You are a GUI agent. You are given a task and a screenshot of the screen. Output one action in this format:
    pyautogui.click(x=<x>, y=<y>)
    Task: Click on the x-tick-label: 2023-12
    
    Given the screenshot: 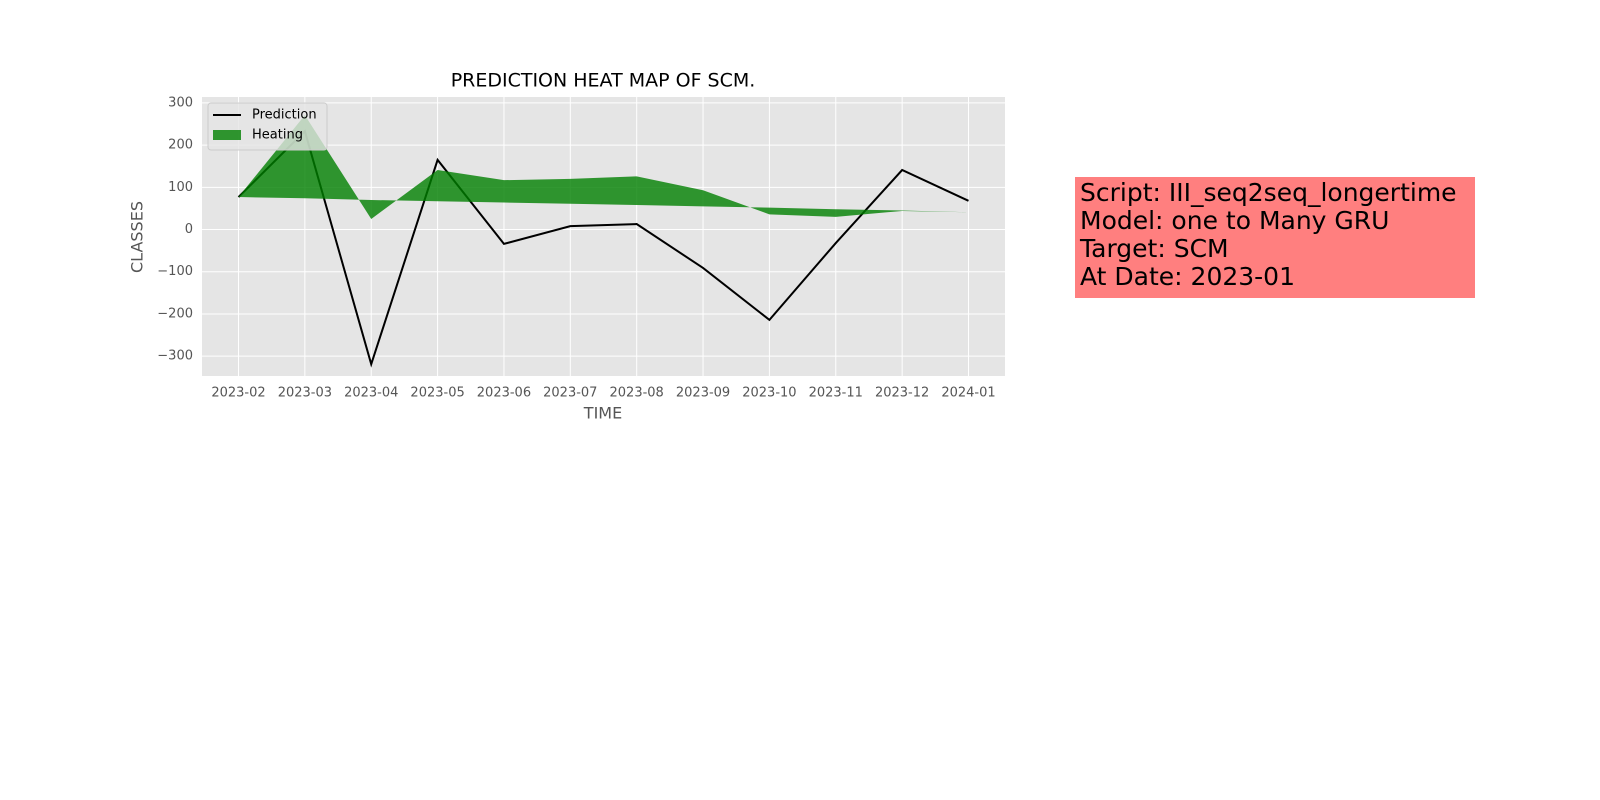 What is the action you would take?
    pyautogui.click(x=902, y=393)
    